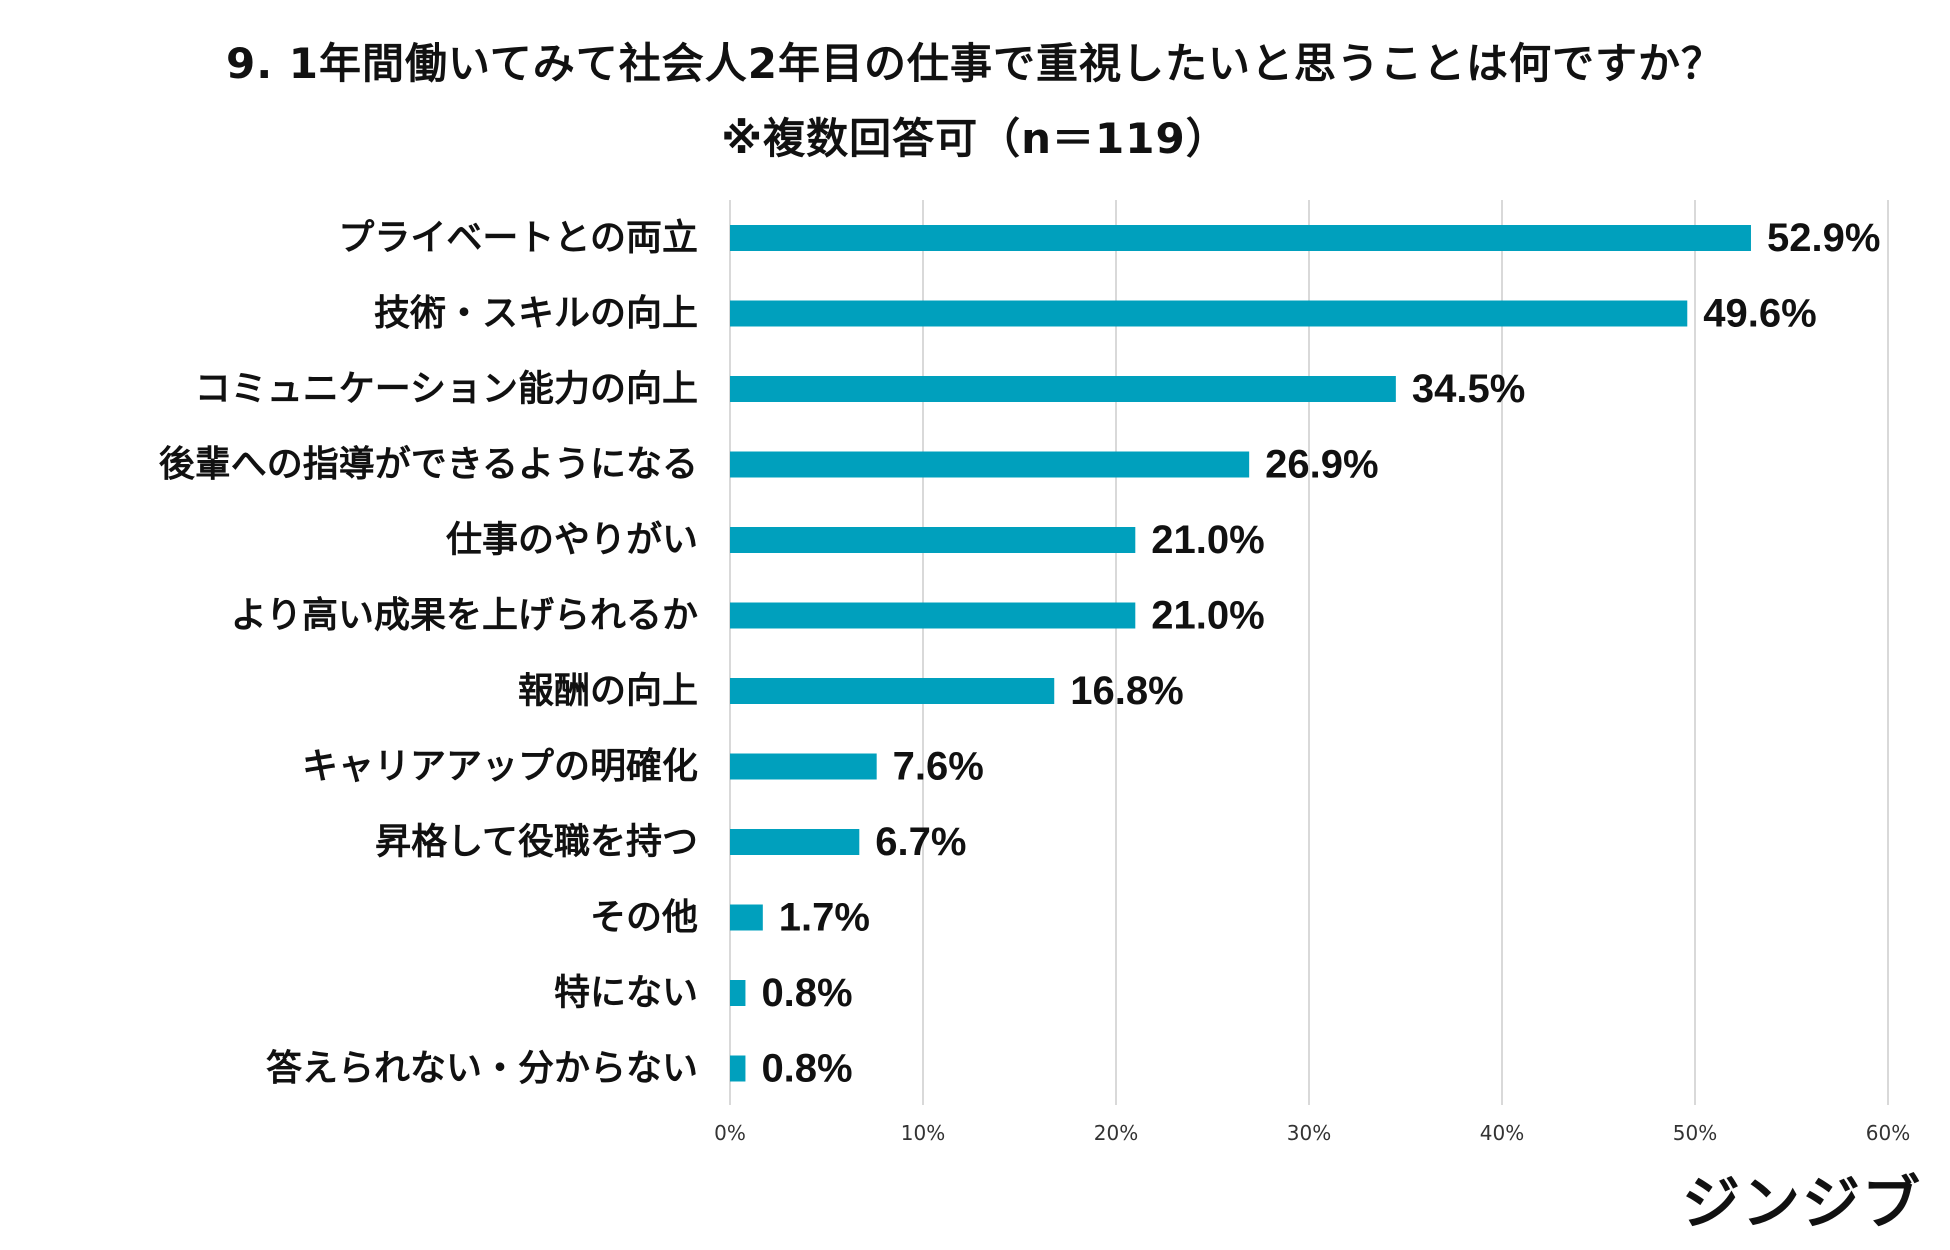 The image size is (1950, 1250). I want to click on data-label-11: 0.8%, so click(806, 1069).